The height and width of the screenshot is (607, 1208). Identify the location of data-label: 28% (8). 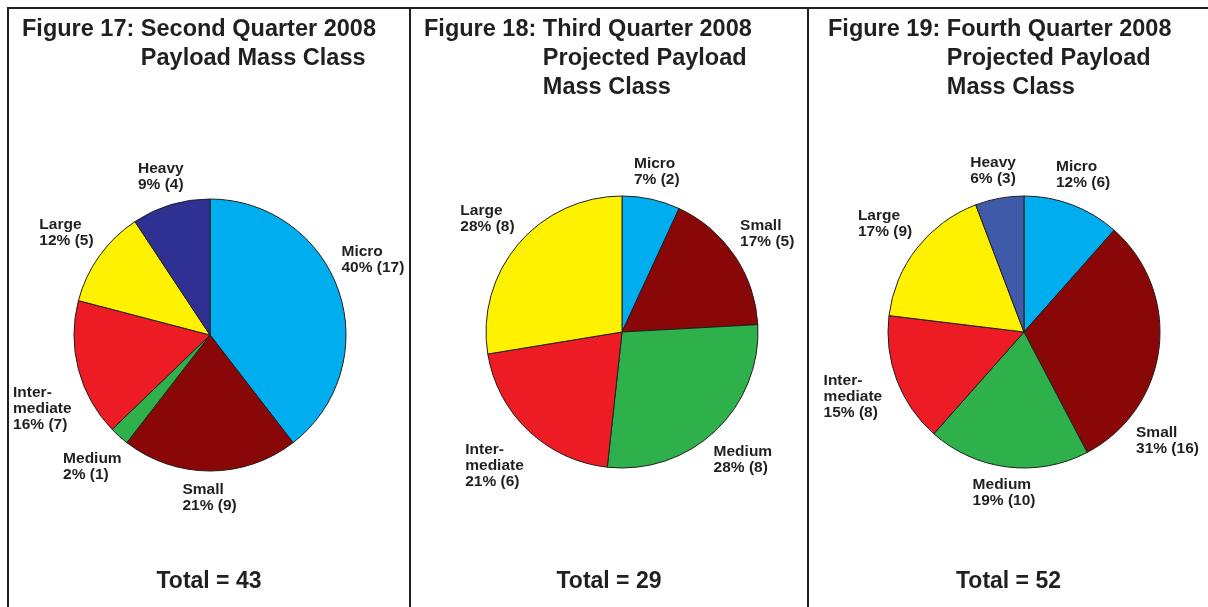
(740, 467).